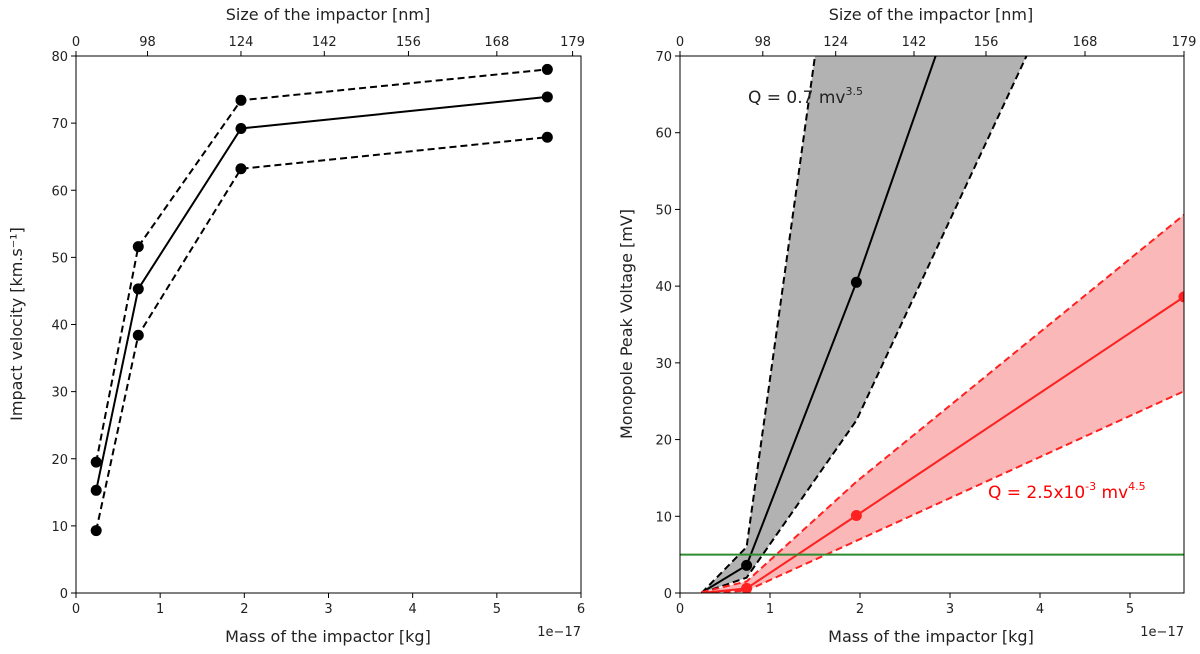 This screenshot has width=1200, height=654. Describe the element at coordinates (59, 57) in the screenshot. I see `left-y-tick-label: 80` at that location.